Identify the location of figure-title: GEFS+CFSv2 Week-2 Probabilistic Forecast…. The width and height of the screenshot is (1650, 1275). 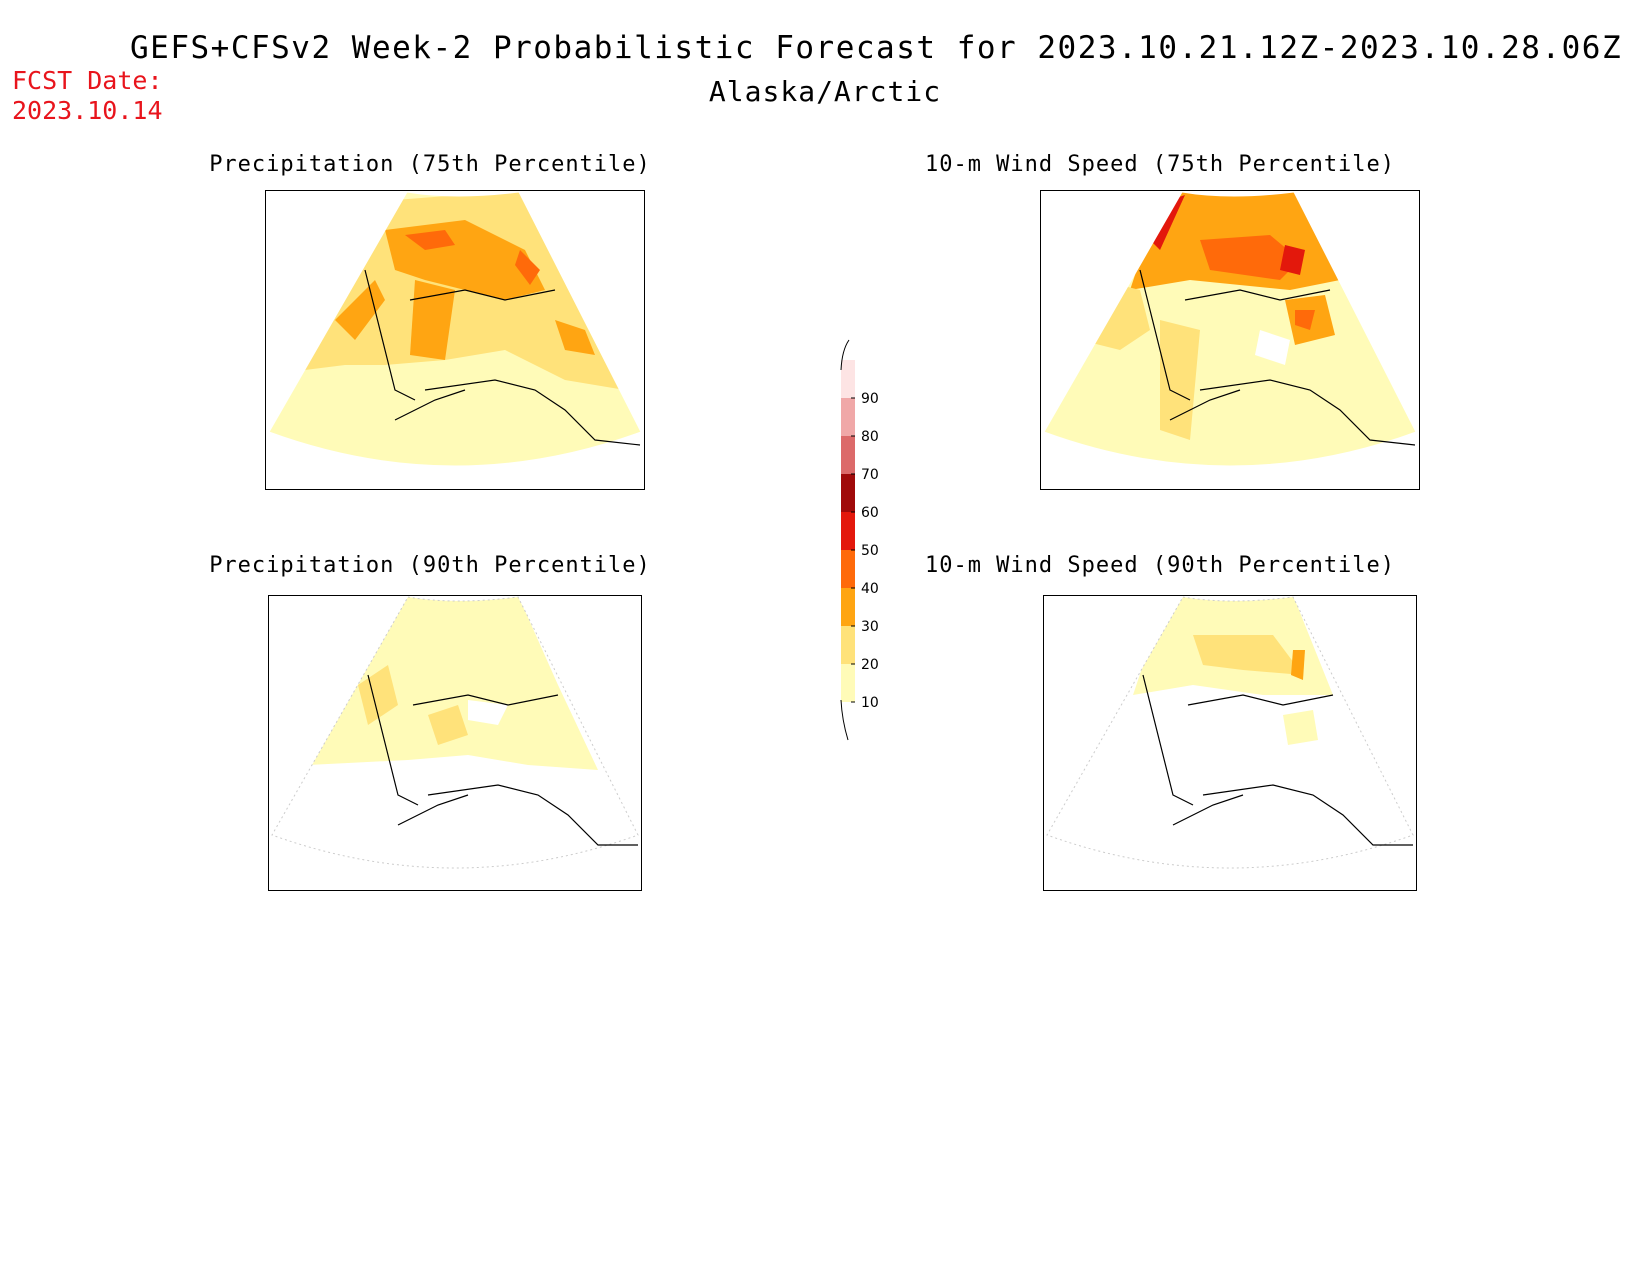
(876, 48).